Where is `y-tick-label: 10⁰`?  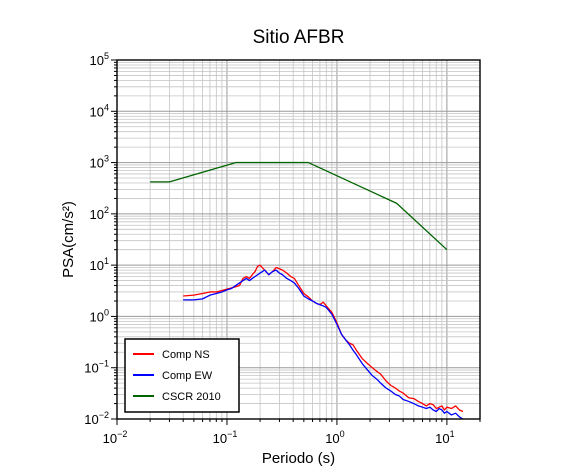
y-tick-label: 10⁰ is located at coordinates (99, 315).